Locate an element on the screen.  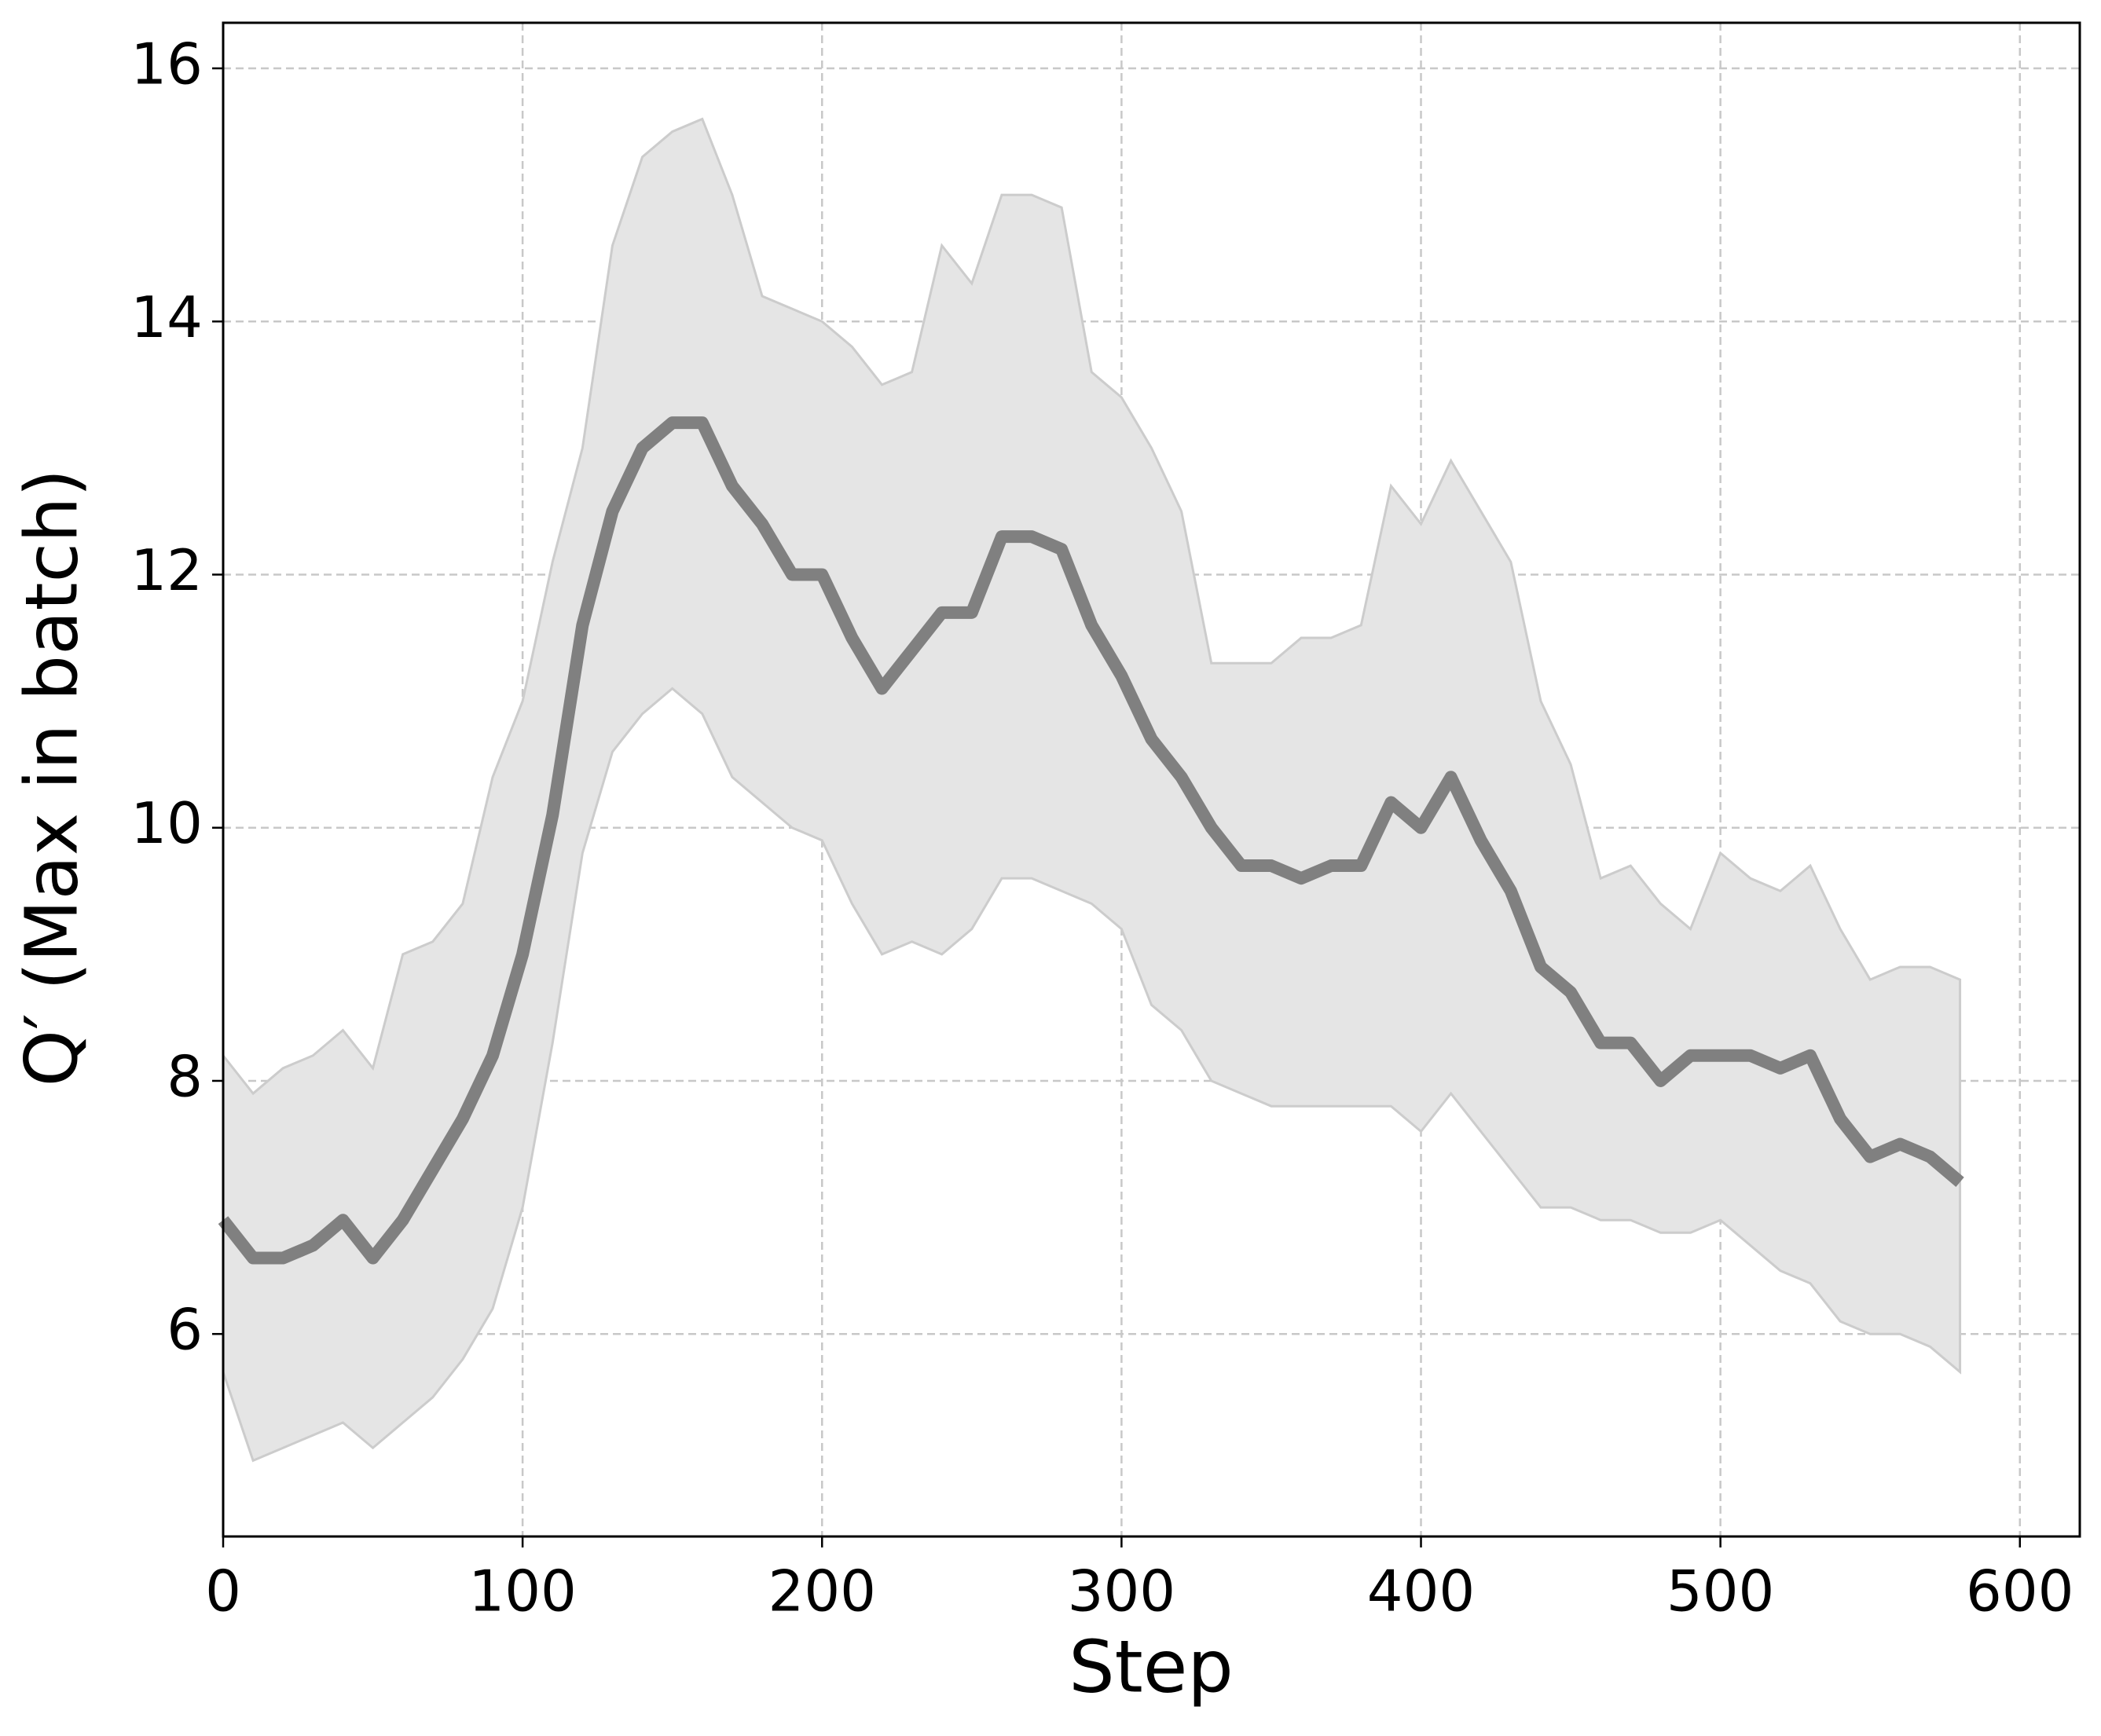
x-tick-label: 500 is located at coordinates (1720, 1591).